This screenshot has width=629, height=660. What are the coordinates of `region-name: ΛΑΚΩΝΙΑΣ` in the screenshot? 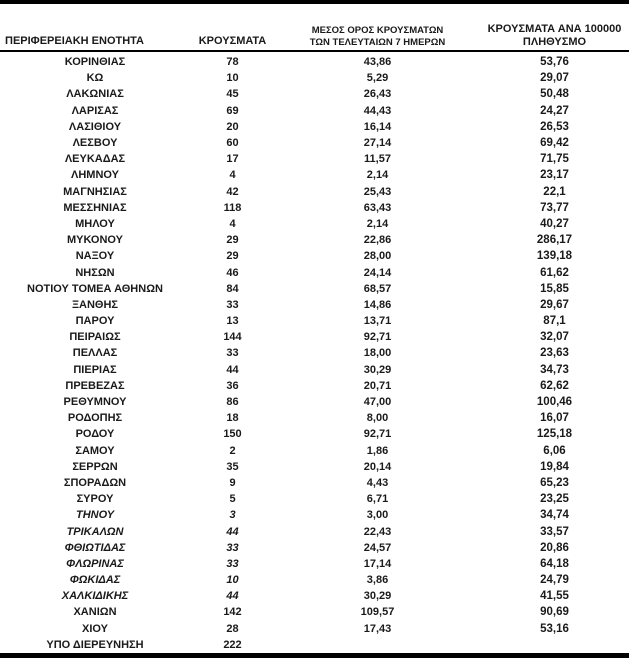 It's located at (95, 94).